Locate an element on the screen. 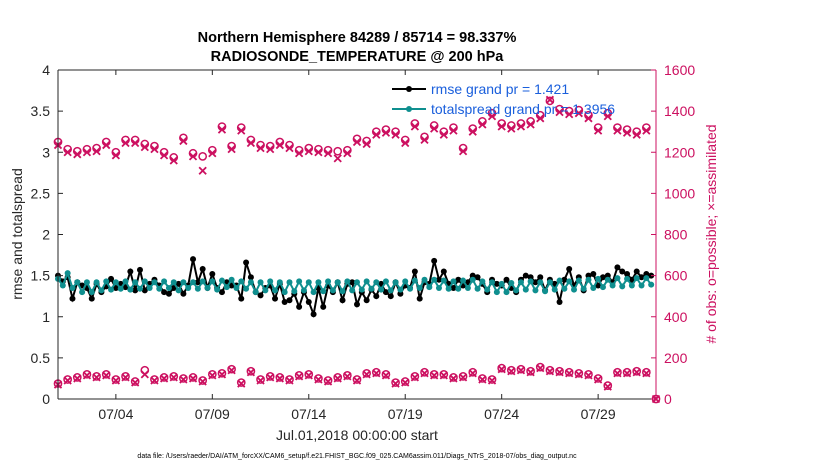 This screenshot has height=475, width=830. y-tick-label-left: 4 is located at coordinates (46, 70).